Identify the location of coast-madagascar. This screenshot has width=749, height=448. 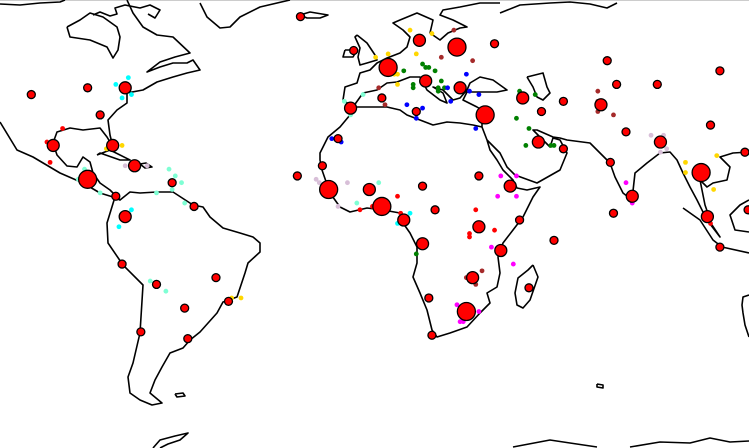
(526, 286).